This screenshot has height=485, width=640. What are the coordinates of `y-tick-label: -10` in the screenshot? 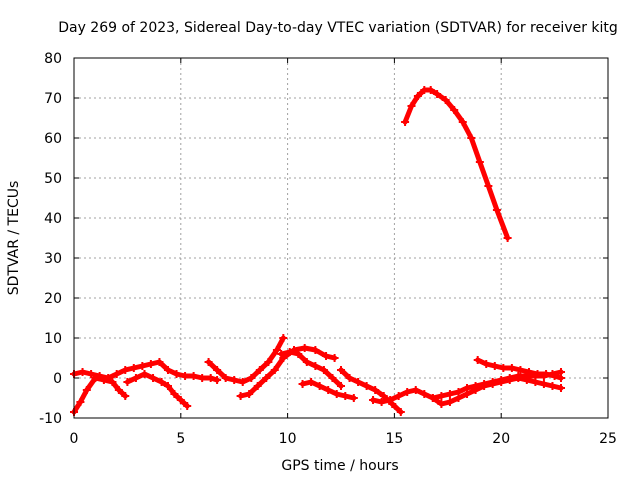 It's located at (50, 419).